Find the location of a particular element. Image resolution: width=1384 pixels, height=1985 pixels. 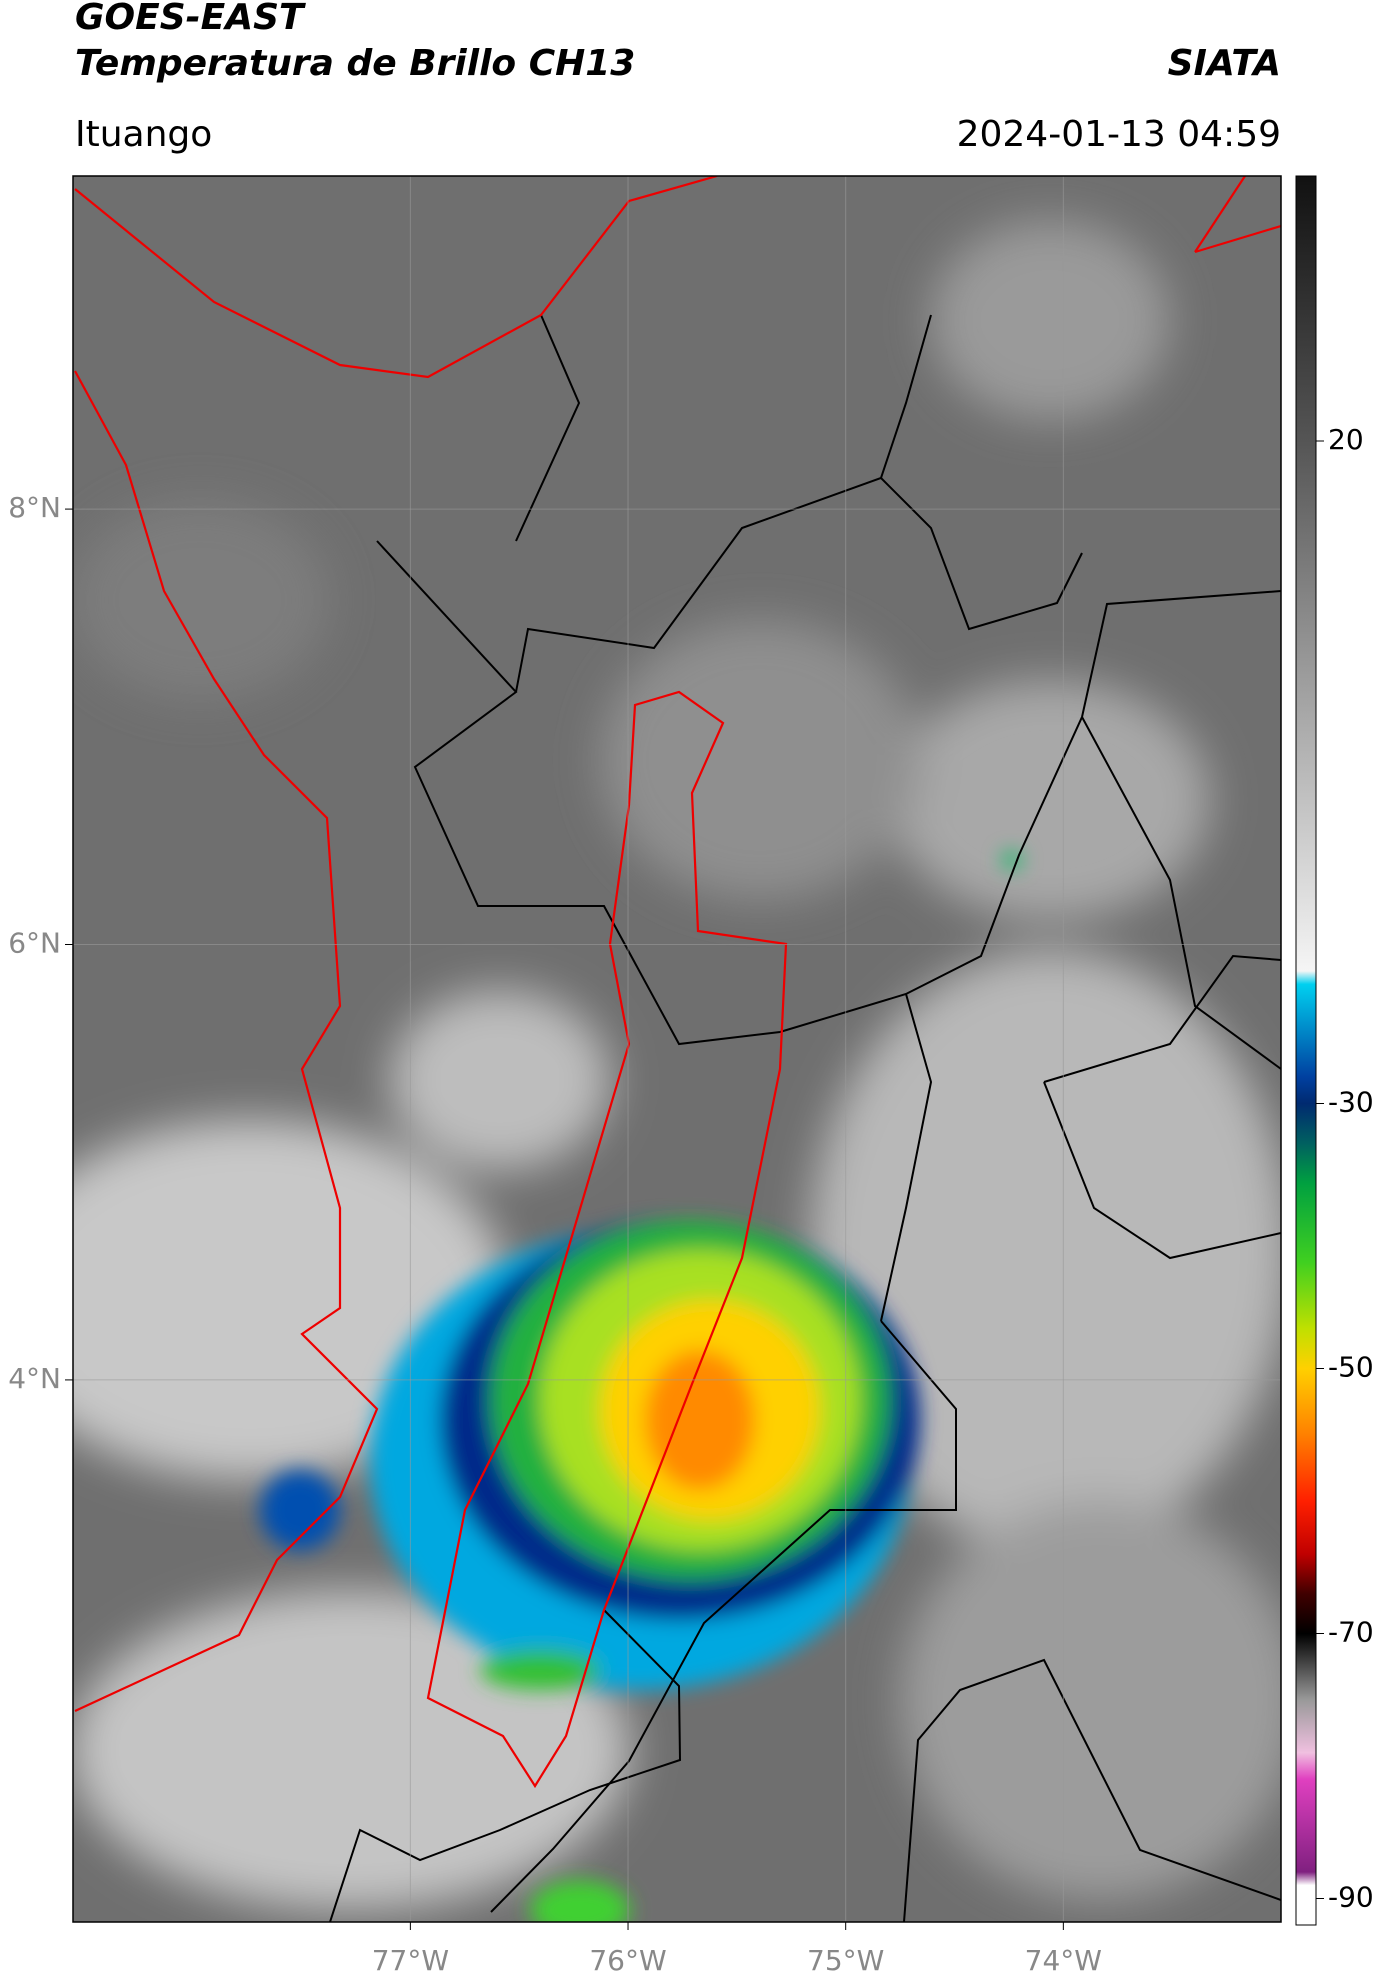

colorbar-tick-label: -90 is located at coordinates (1351, 1897).